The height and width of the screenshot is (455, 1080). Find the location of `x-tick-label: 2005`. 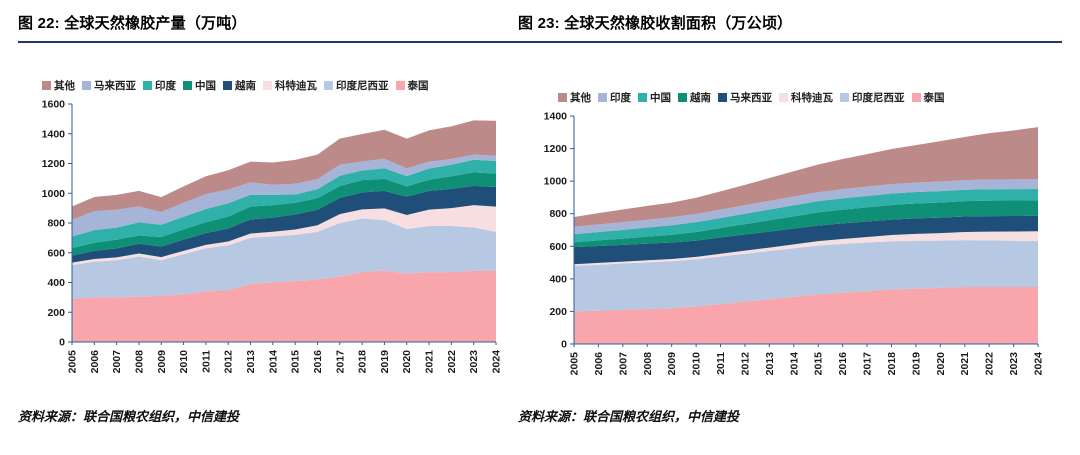

x-tick-label: 2005 is located at coordinates (575, 364).